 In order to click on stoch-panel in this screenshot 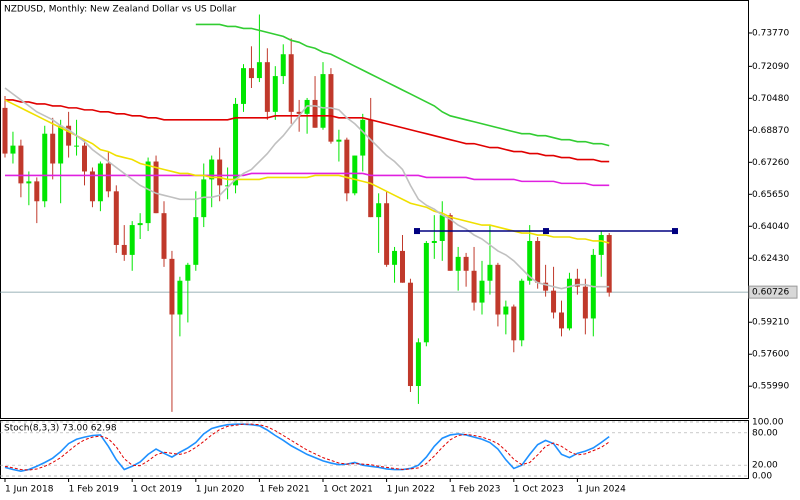, I will do `click(374, 449)`.